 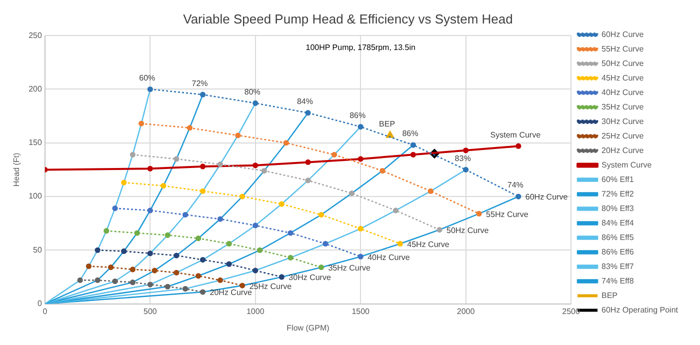 What do you see at coordinates (200, 83) in the screenshot?
I see `annotation: 72%` at bounding box center [200, 83].